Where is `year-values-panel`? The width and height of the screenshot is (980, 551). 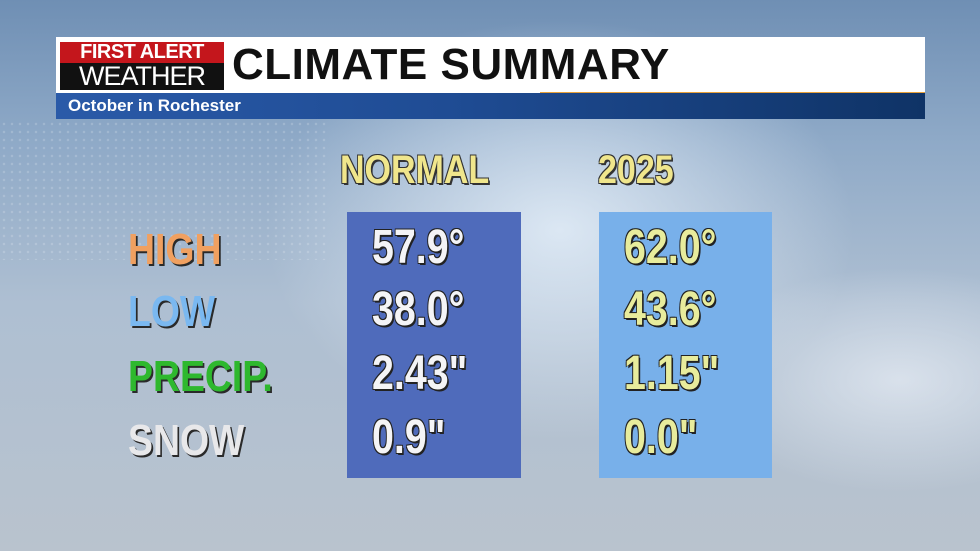
year-values-panel is located at coordinates (685, 345).